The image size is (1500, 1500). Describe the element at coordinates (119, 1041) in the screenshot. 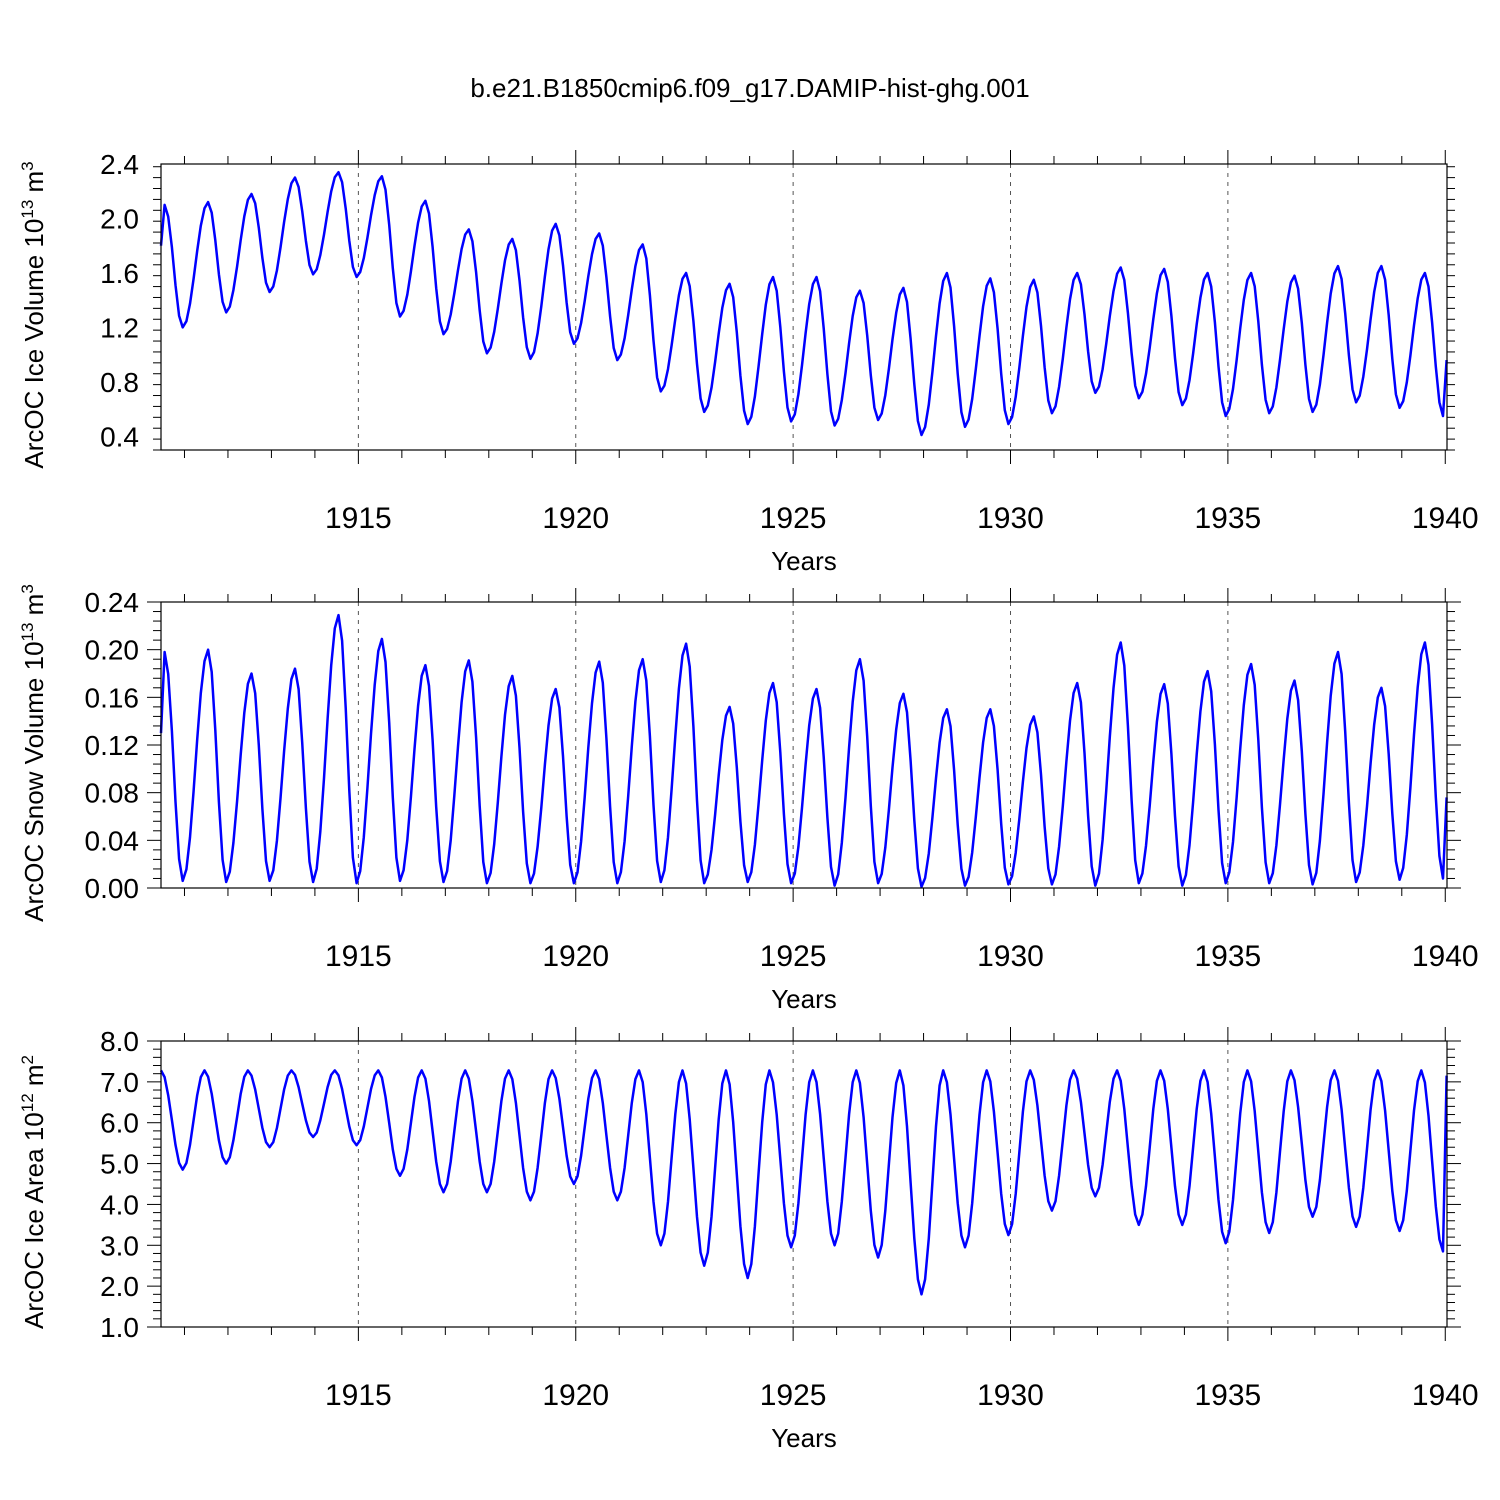

I see `y-tick-label: 8.0` at that location.